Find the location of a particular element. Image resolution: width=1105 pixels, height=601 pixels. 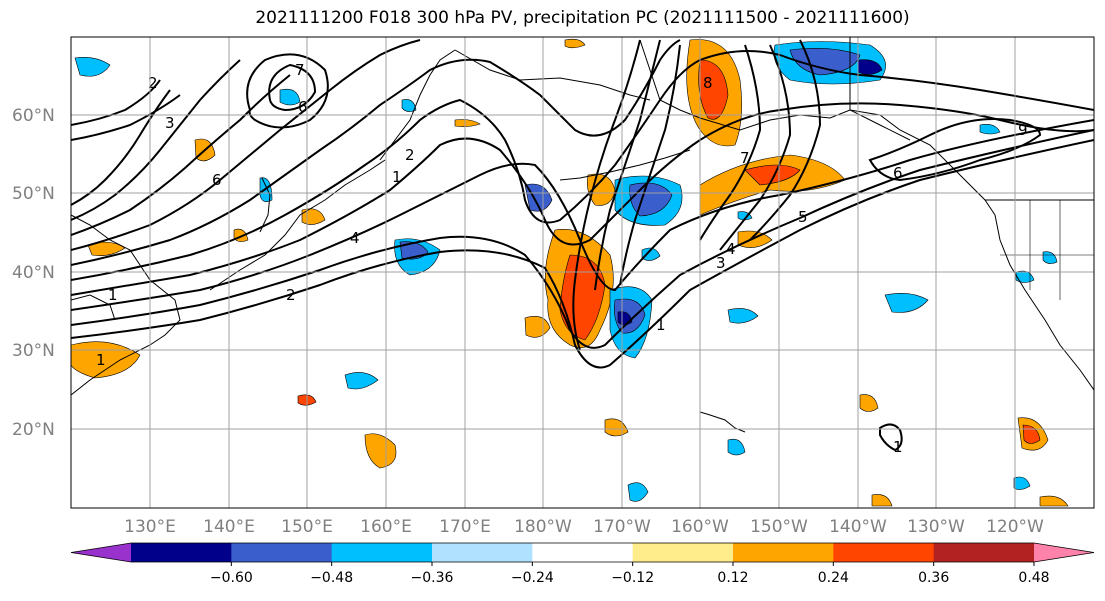

lon-label: 140°W is located at coordinates (858, 527).